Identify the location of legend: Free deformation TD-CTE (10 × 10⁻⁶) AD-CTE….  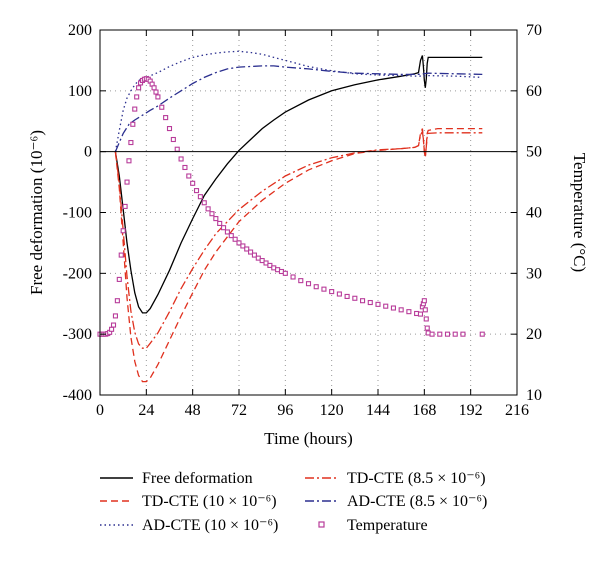
(293, 502).